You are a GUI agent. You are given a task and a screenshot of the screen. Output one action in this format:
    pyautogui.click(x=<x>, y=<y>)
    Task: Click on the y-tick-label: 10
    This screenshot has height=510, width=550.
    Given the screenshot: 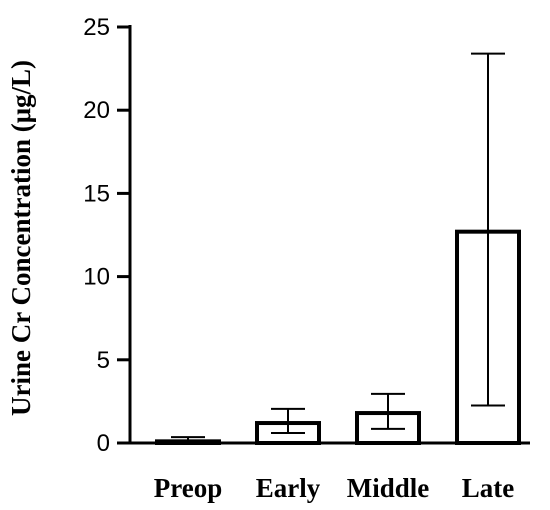 What is the action you would take?
    pyautogui.click(x=96, y=277)
    